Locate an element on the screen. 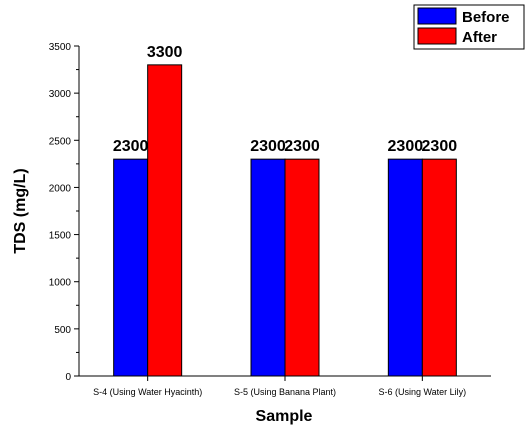  y-tick-label: 0 is located at coordinates (68, 377).